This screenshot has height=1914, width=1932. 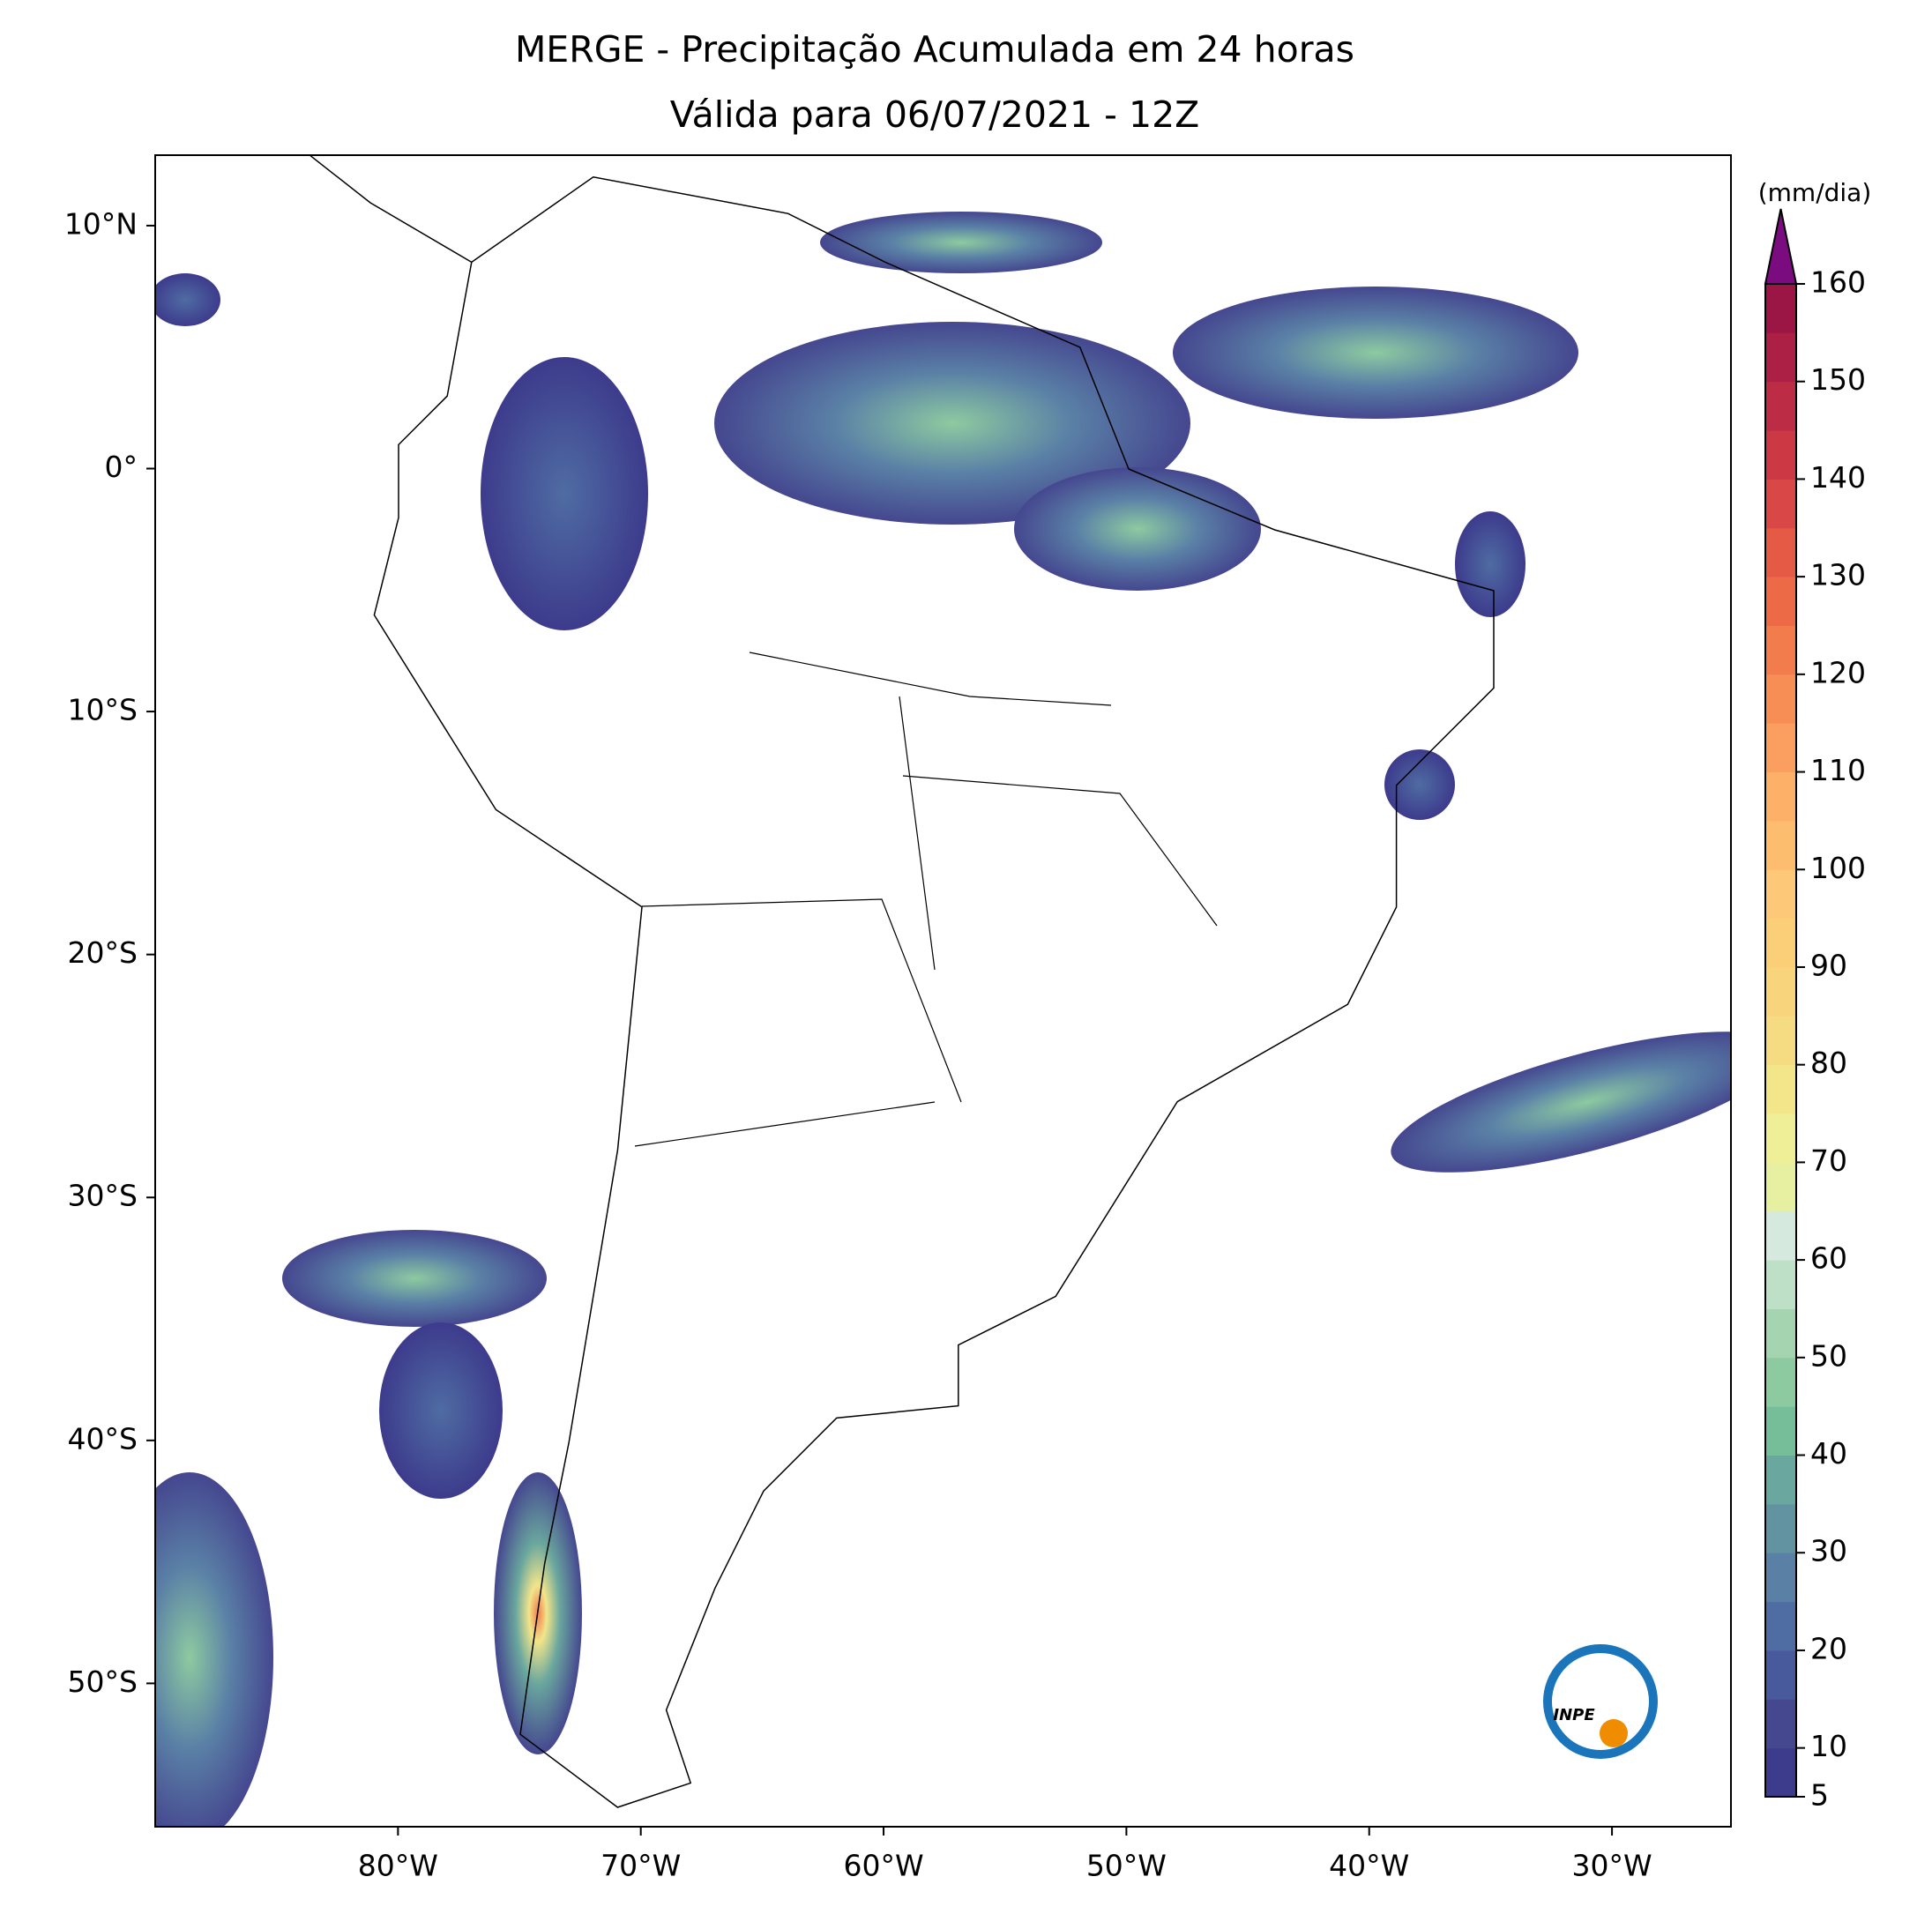 I want to click on colorbar-tick-label: 120, so click(x=1838, y=672).